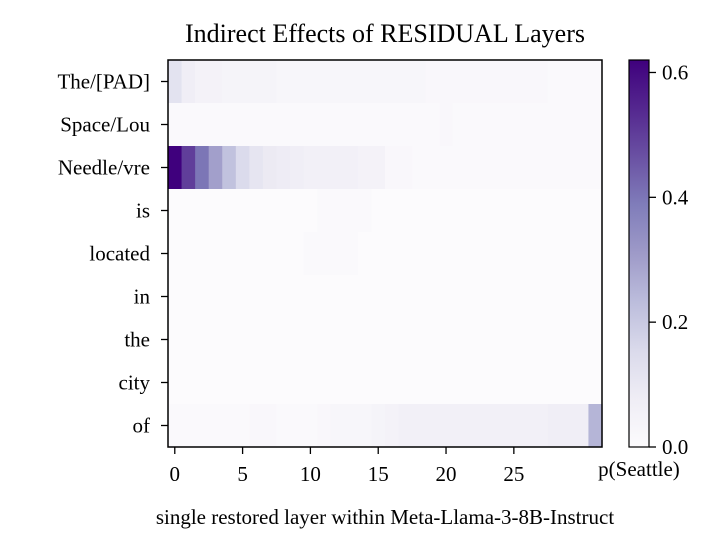  Describe the element at coordinates (675, 72) in the screenshot. I see `colorbar-tick-label: 0.6` at that location.